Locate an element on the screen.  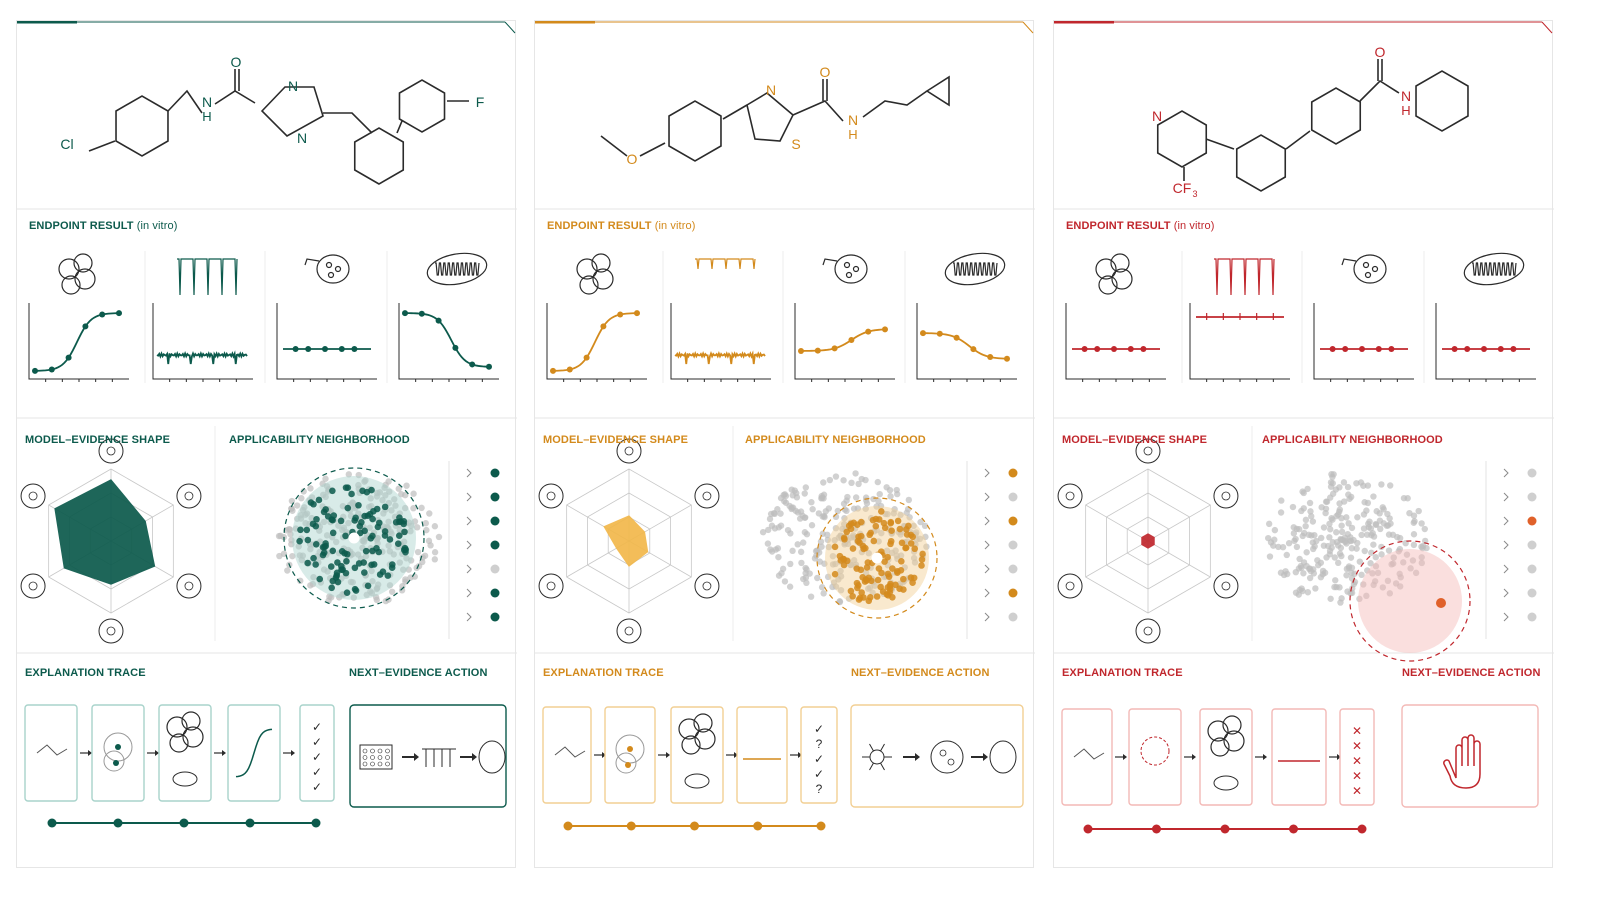
cyclopropane-ring is located at coordinates (937, 91).